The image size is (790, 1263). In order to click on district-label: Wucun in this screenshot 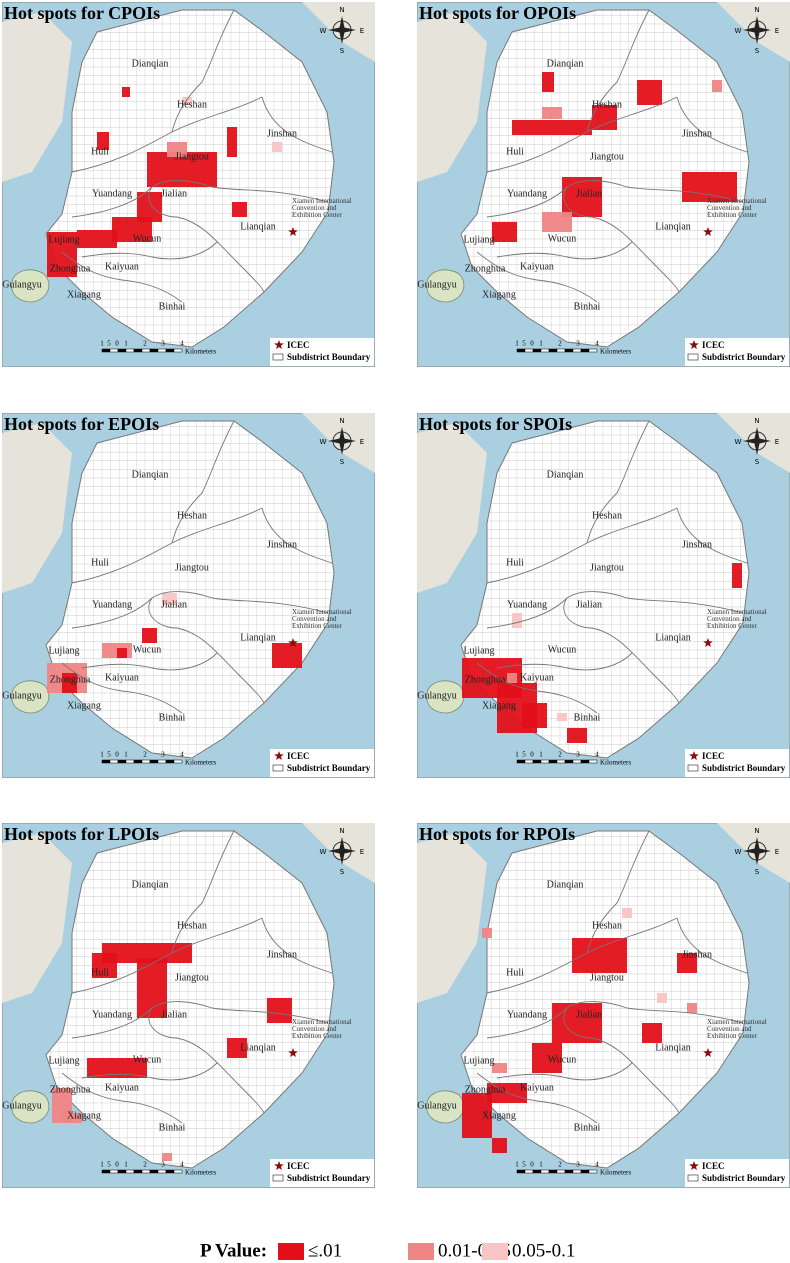, I will do `click(562, 238)`.